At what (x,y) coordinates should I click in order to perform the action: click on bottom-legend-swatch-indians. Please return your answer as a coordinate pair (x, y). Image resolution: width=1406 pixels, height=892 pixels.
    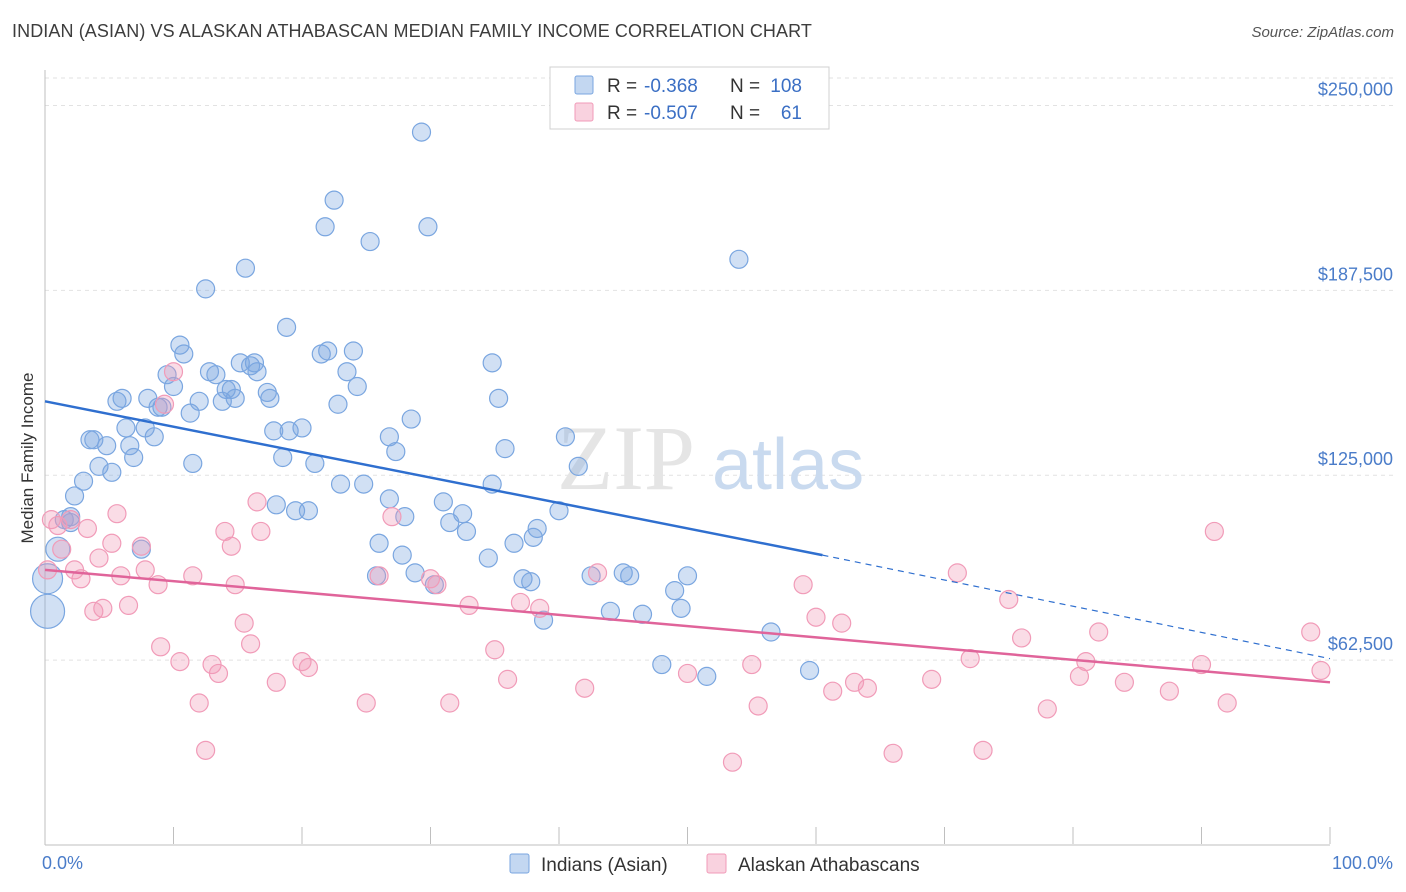
    Looking at the image, I should click on (519, 863).